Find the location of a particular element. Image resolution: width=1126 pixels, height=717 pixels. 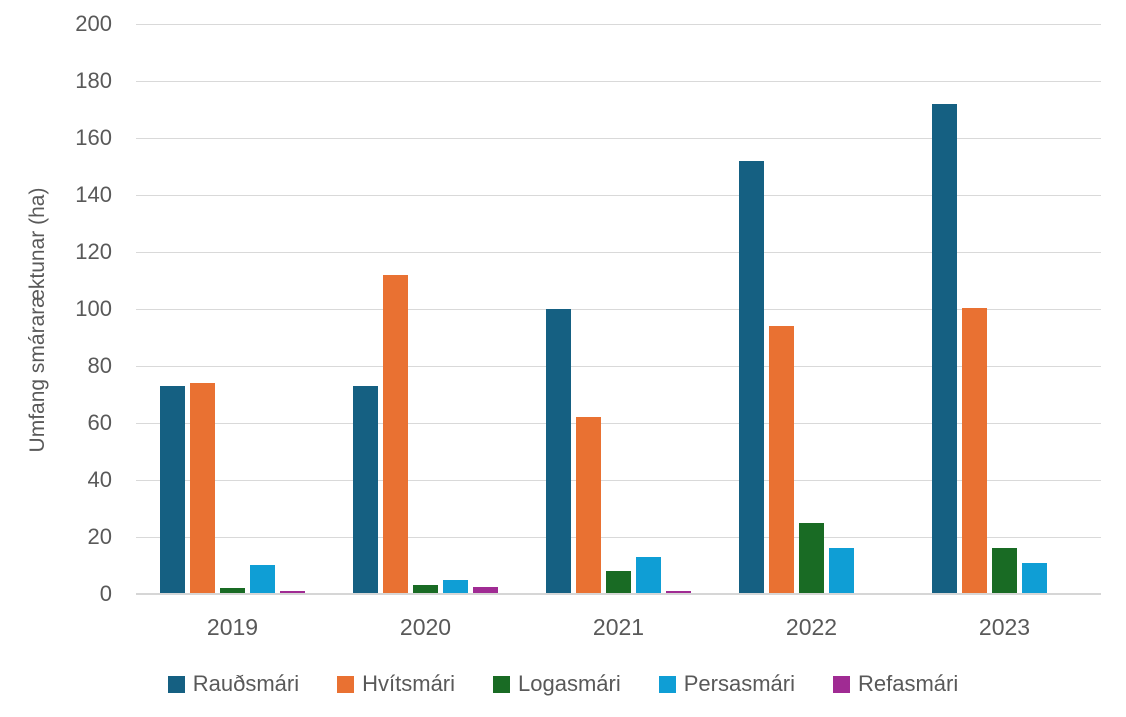

bar-group-2019 is located at coordinates (232, 309).